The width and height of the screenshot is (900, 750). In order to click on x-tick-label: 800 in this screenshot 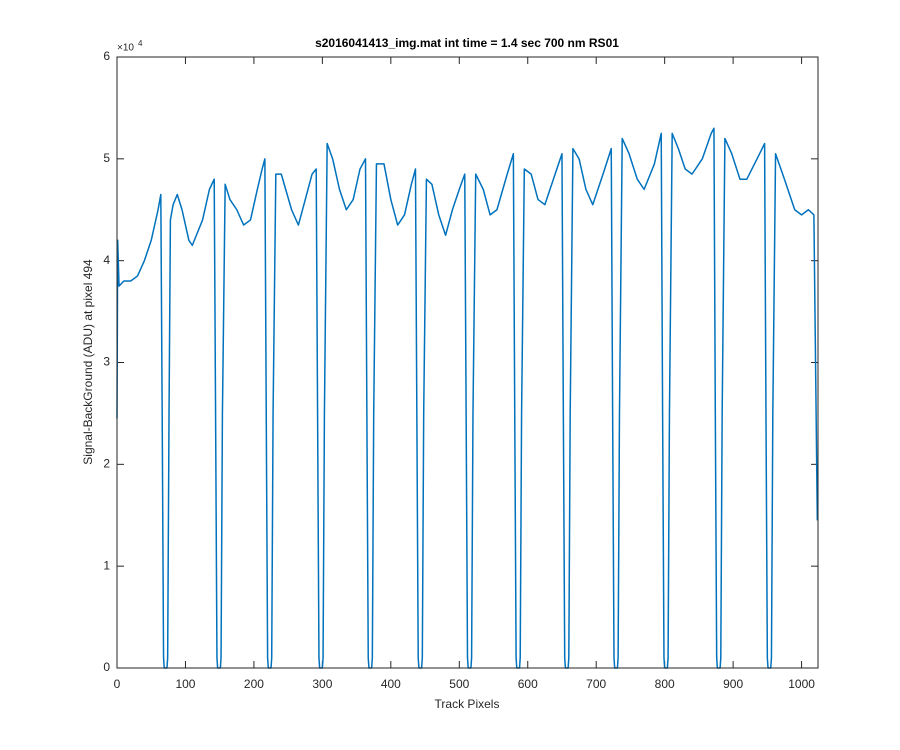, I will do `click(665, 684)`.